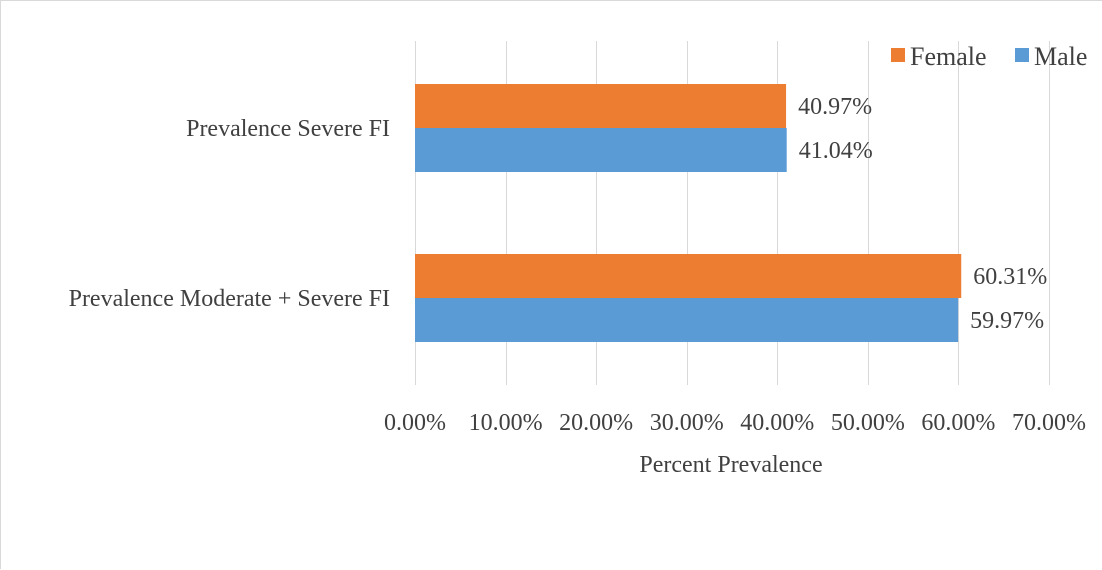 This screenshot has height=570, width=1102. Describe the element at coordinates (777, 423) in the screenshot. I see `x-tick-label: 40.00%` at that location.